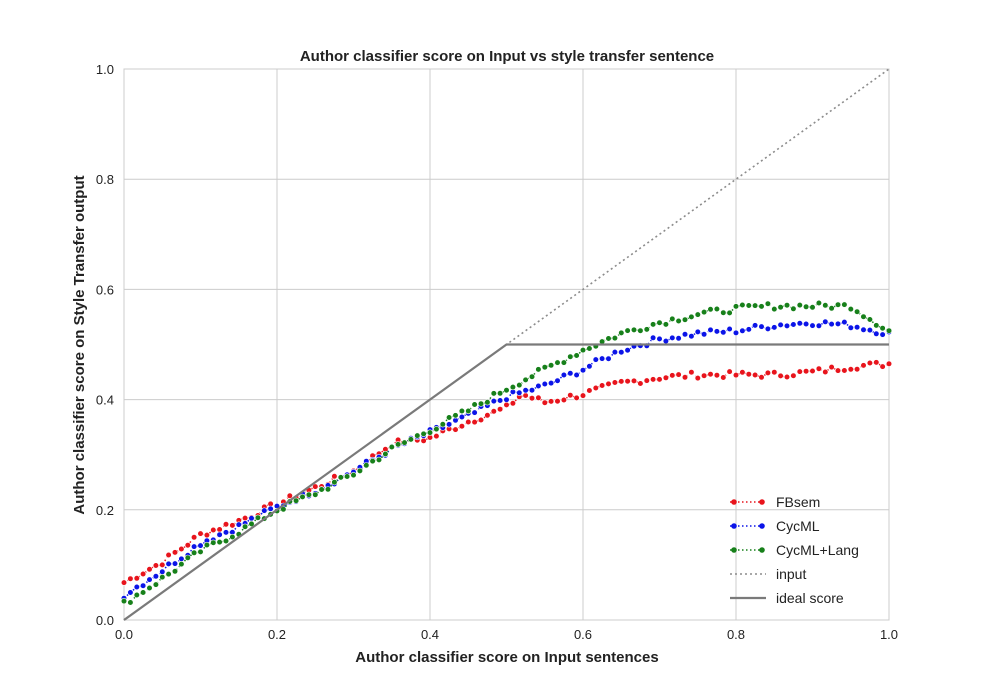 The image size is (990, 690). Describe the element at coordinates (105, 289) in the screenshot. I see `y-tick-label: 0.6` at that location.